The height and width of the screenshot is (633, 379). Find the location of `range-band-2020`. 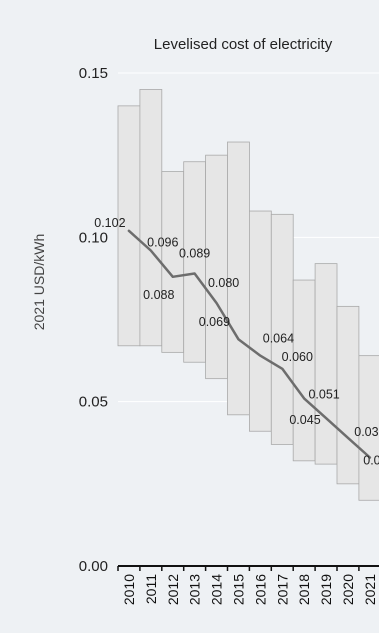

range-band-2020 is located at coordinates (348, 395).